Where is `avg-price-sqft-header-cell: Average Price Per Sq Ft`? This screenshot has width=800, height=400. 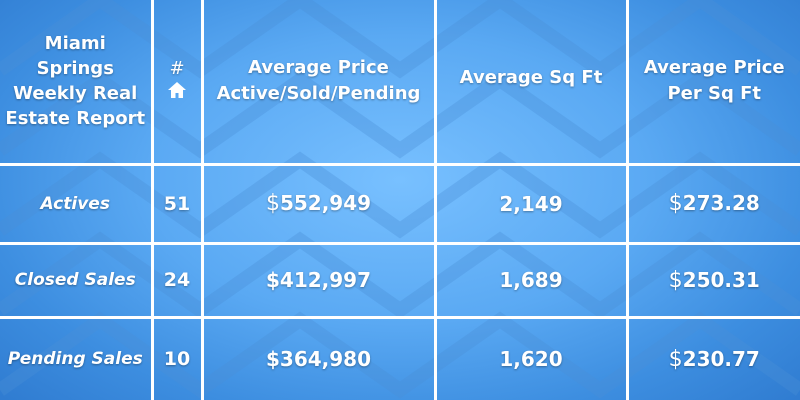
avg-price-sqft-header-cell: Average Price Per Sq Ft is located at coordinates (712, 83).